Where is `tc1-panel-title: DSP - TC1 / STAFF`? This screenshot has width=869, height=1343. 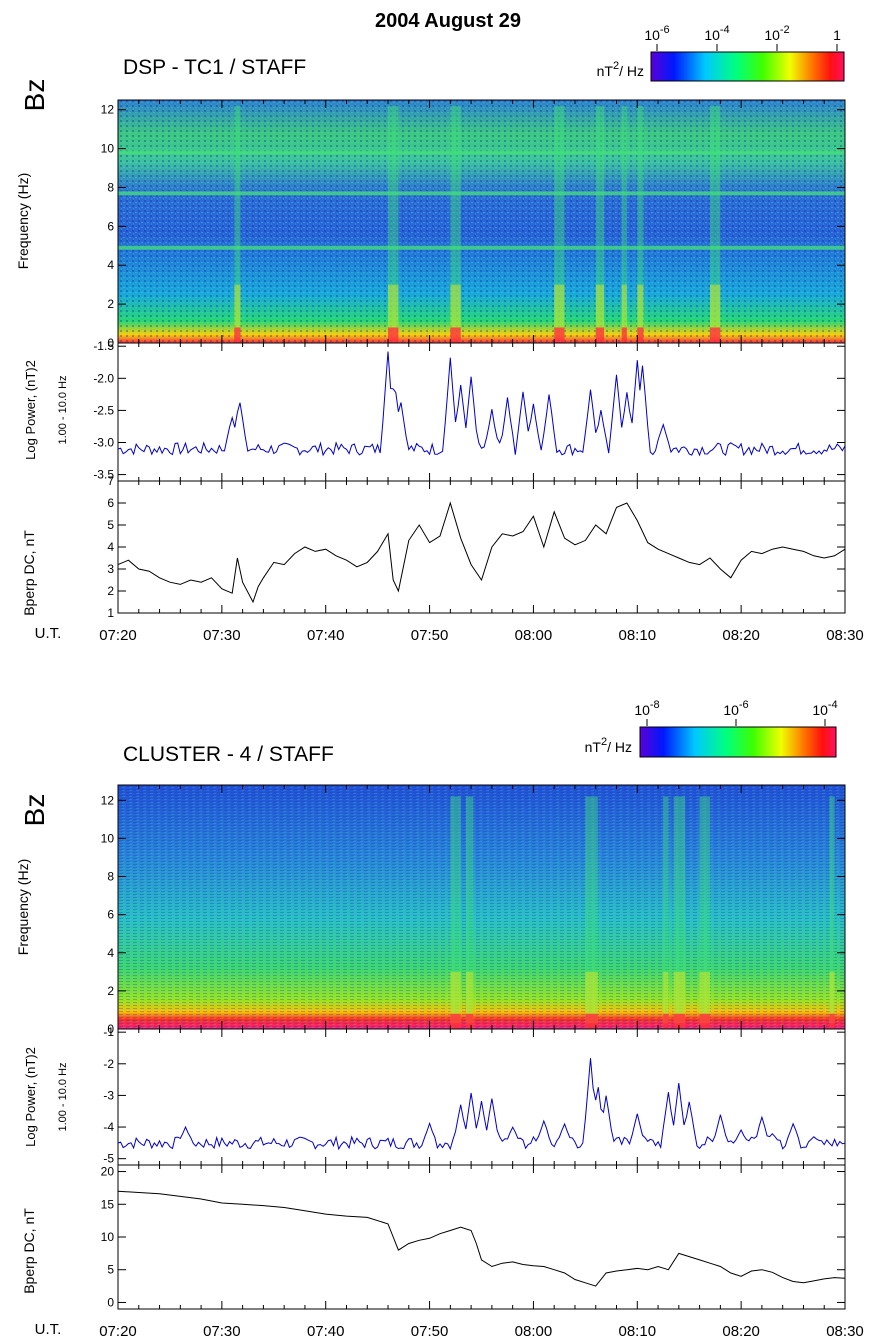
tc1-panel-title: DSP - TC1 / STAFF is located at coordinates (214, 67).